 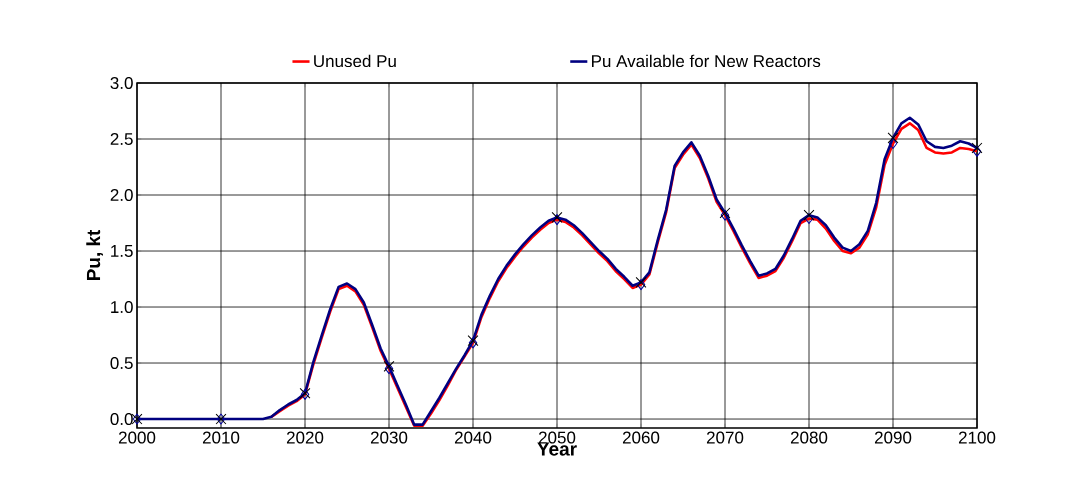 What do you see at coordinates (121, 363) in the screenshot?
I see `y-tick-label: 0.5` at bounding box center [121, 363].